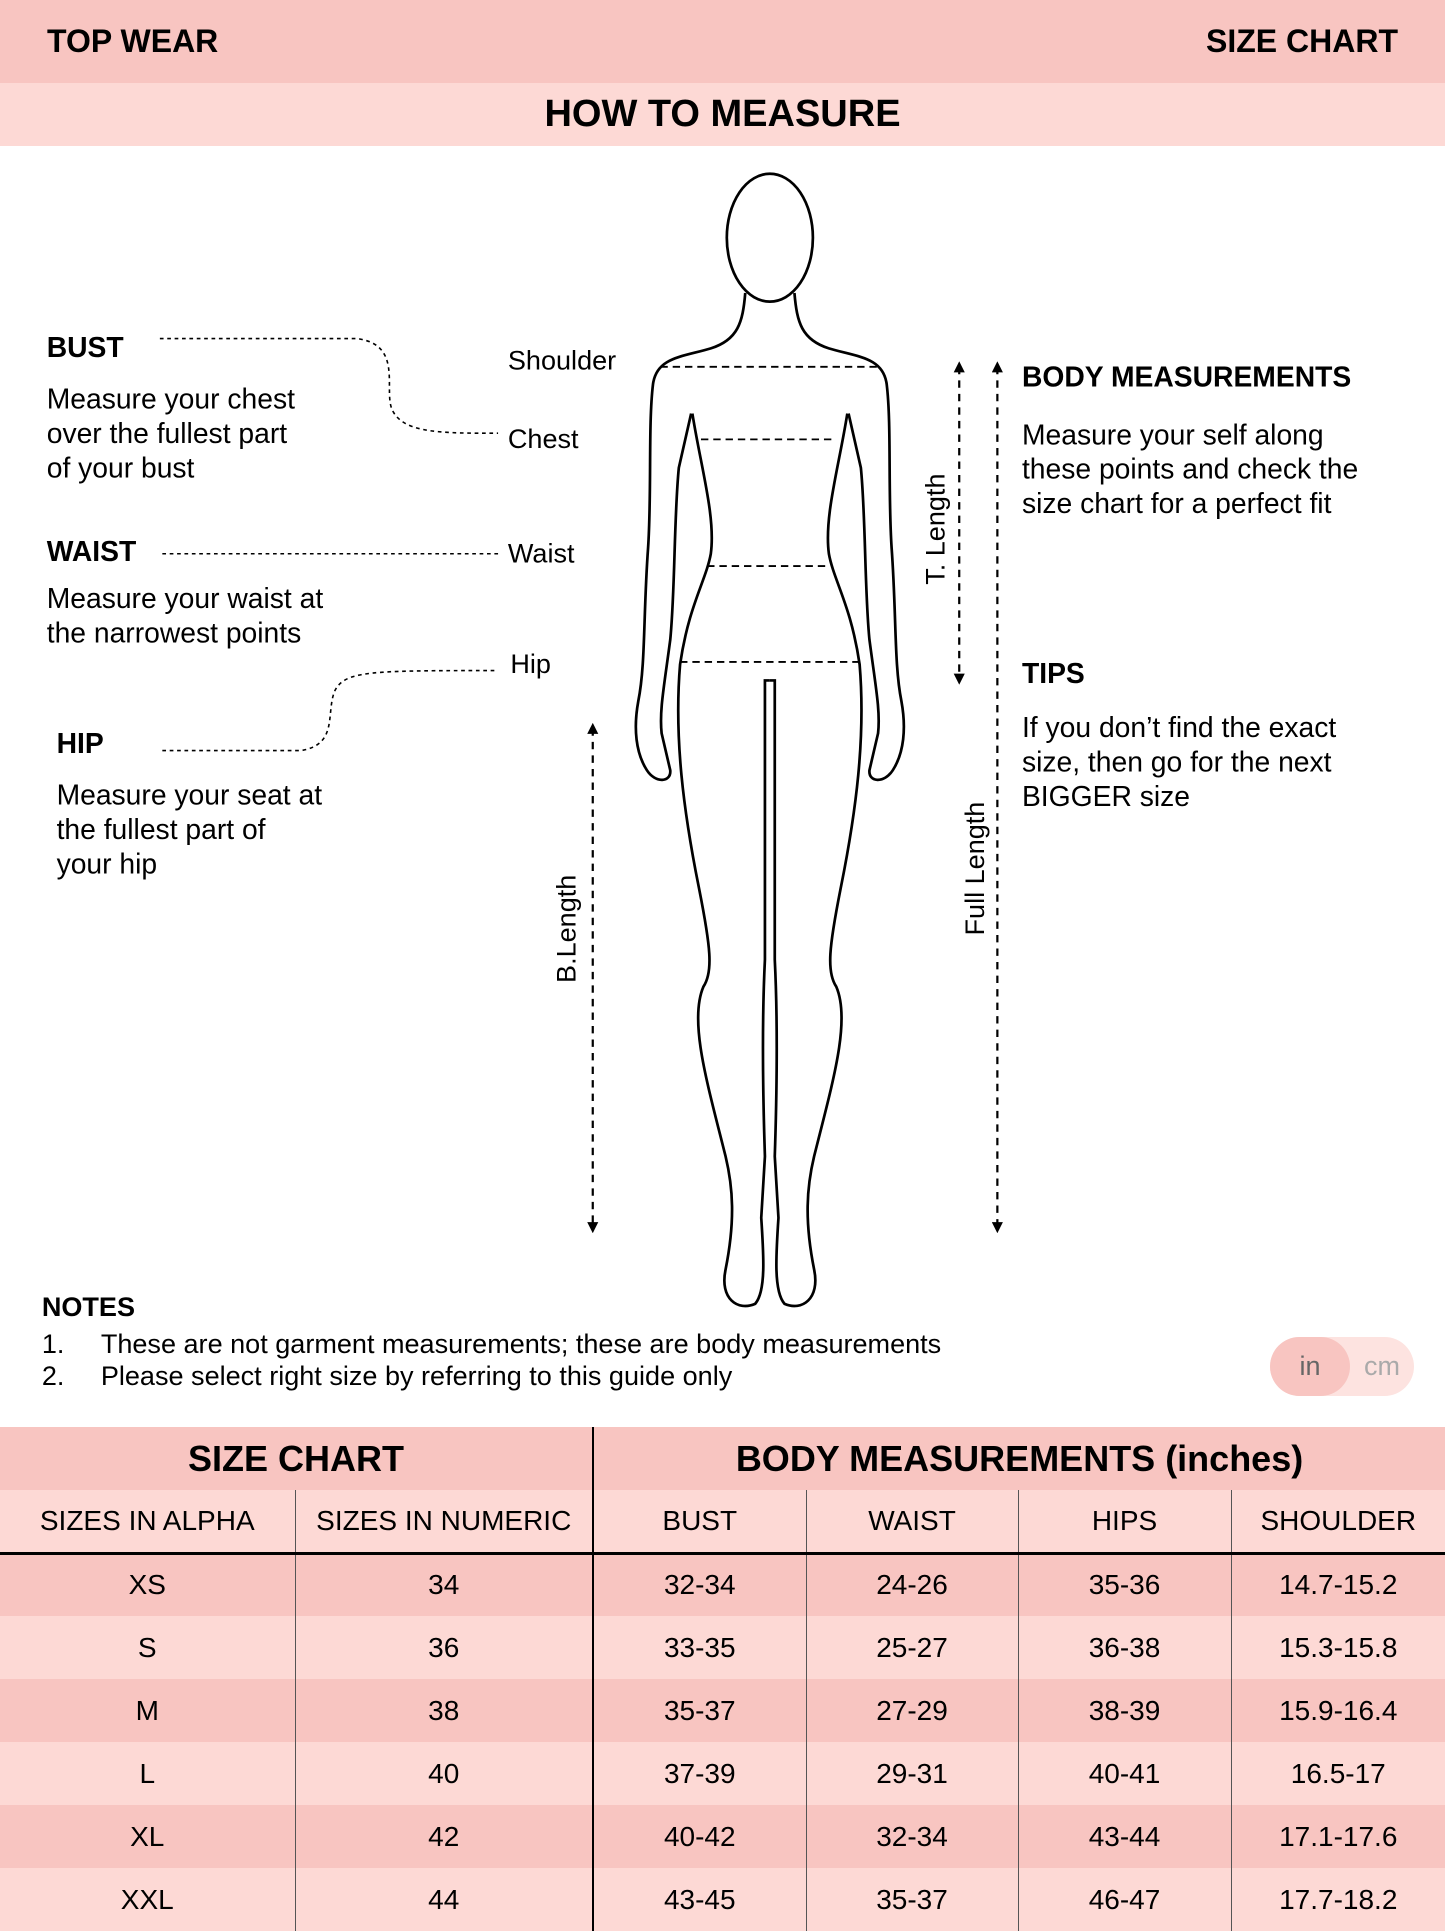  Describe the element at coordinates (329, 386) in the screenshot. I see `bust-connector` at that location.